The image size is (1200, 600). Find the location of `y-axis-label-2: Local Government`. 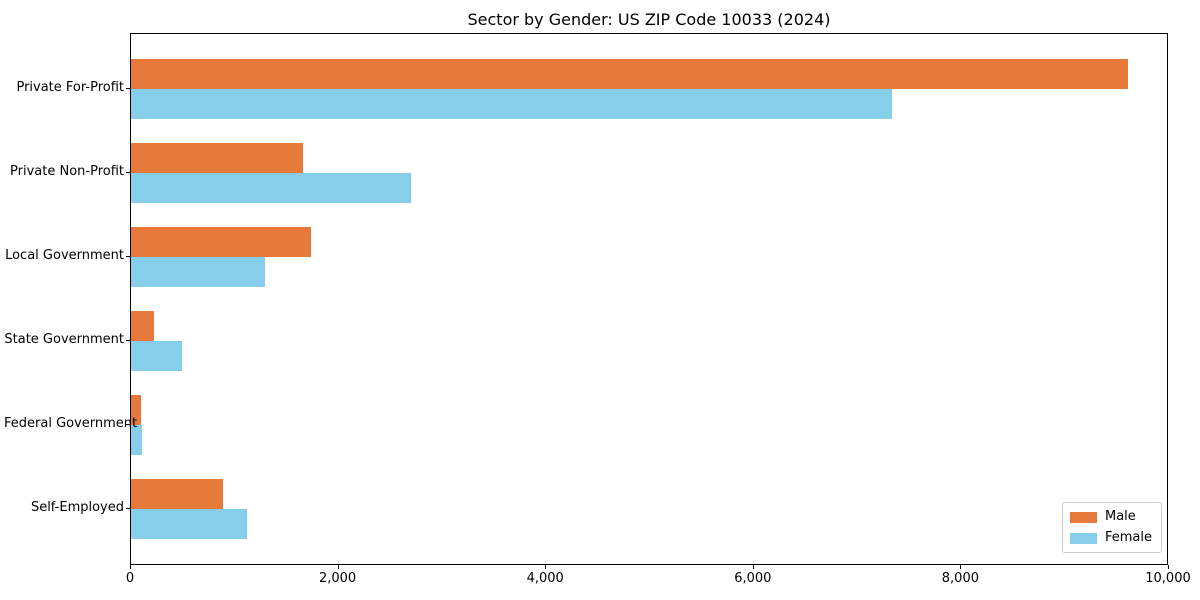

y-axis-label-2: Local Government is located at coordinates (64, 255).